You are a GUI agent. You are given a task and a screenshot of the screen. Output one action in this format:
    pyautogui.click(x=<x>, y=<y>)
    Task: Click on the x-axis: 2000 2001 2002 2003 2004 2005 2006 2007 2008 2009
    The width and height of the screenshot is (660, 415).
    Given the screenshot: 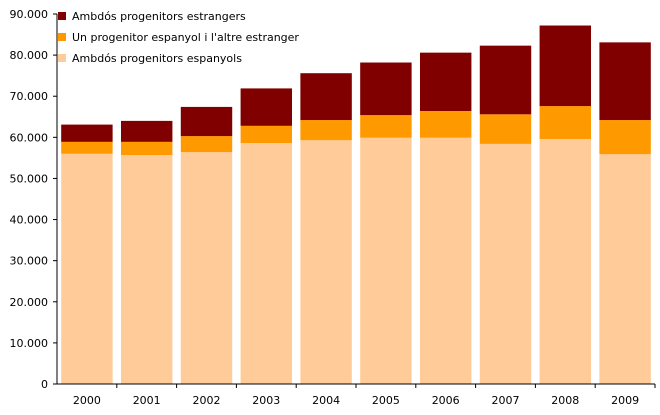 What is the action you would take?
    pyautogui.click(x=356, y=395)
    